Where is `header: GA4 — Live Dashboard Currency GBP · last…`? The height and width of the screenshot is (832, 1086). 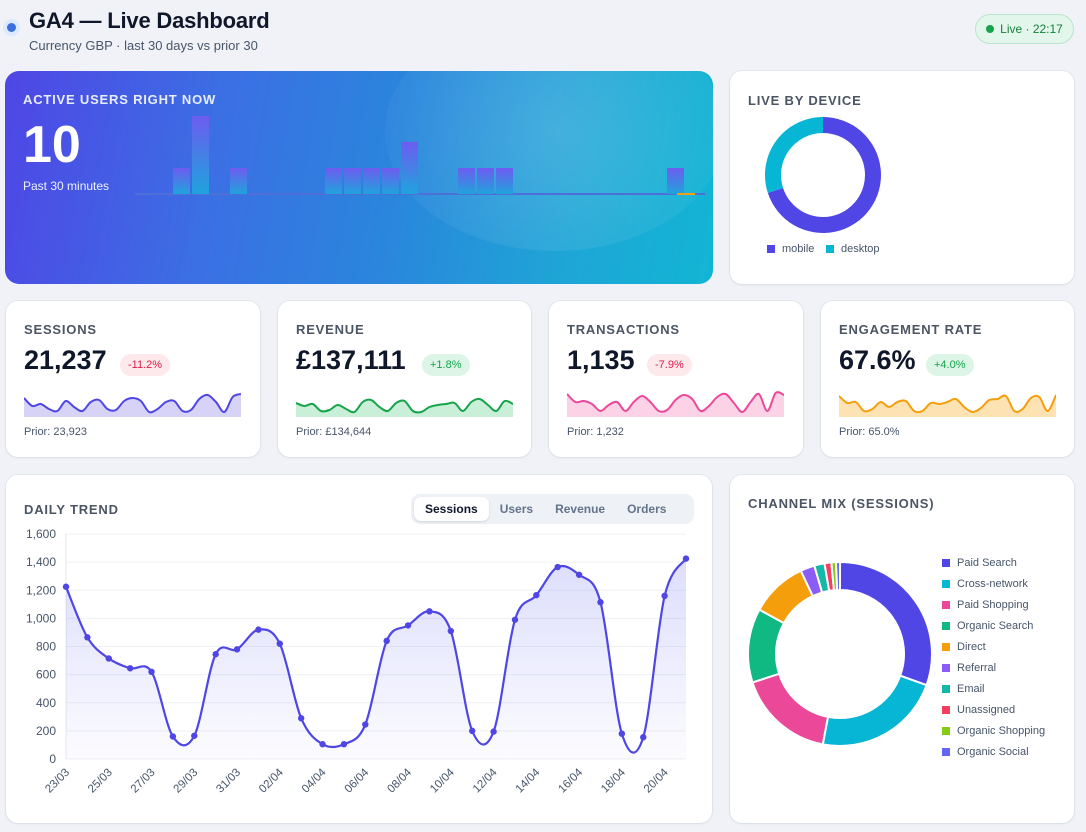 header: GA4 — Live Dashboard Currency GBP · last… is located at coordinates (543, 31).